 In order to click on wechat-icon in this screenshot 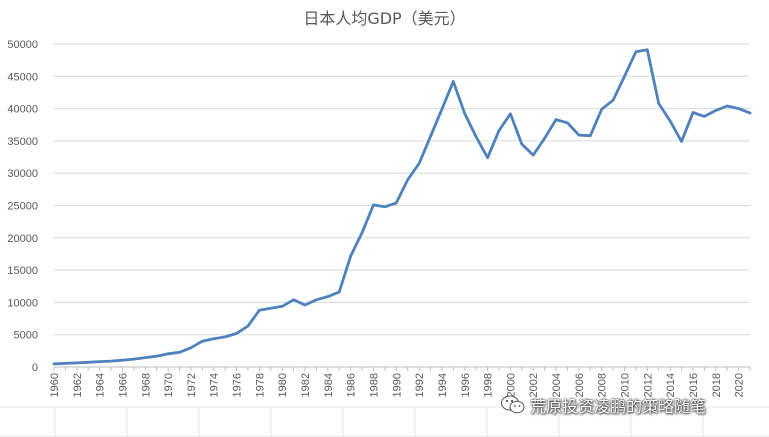, I will do `click(513, 404)`.